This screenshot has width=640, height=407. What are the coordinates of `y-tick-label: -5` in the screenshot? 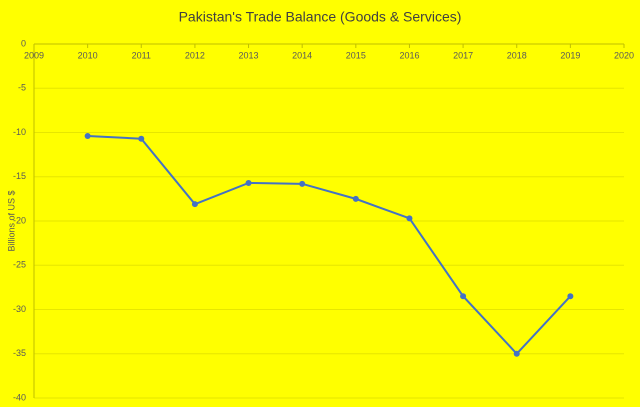 It's located at (22, 88).